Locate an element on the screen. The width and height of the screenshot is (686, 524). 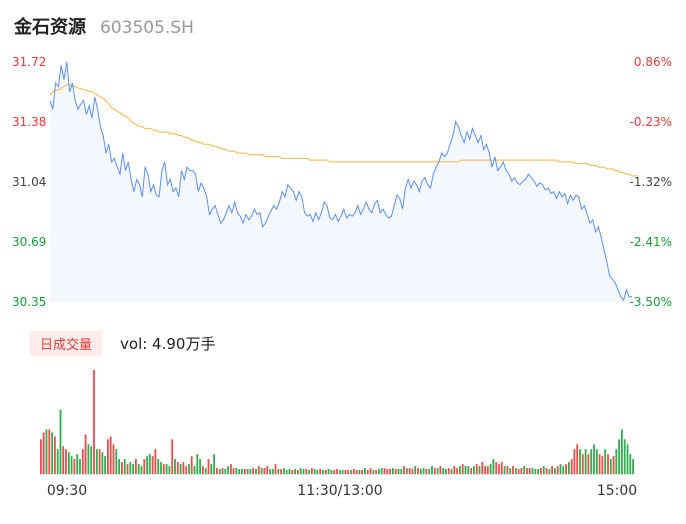
volume-tag: 日成交量 is located at coordinates (66, 343).